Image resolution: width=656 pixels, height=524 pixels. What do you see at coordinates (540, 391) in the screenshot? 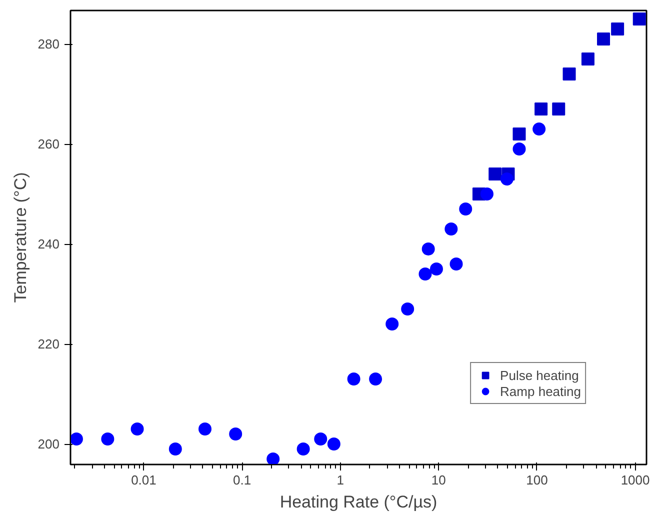
I see `legend-label: Ramp heating` at bounding box center [540, 391].